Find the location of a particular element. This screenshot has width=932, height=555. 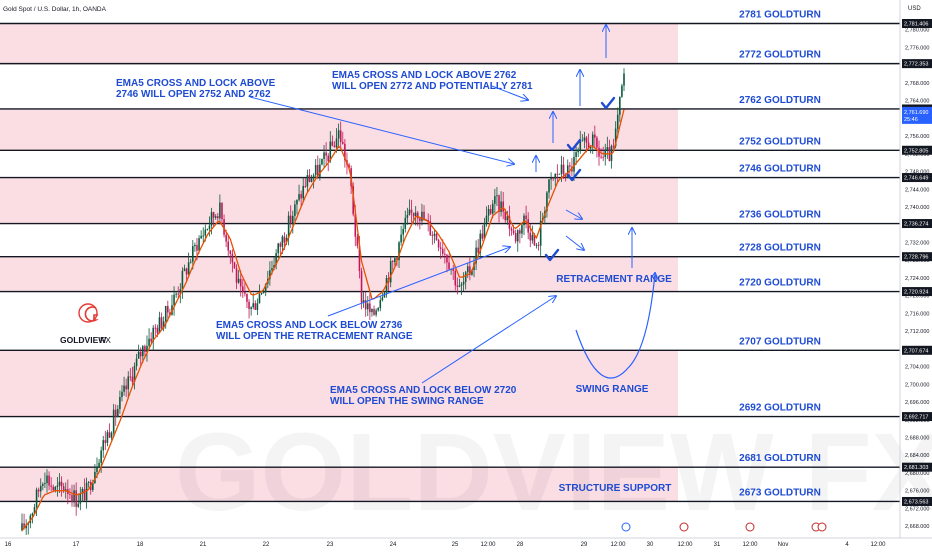

note1-arrow is located at coordinates (381, 130).